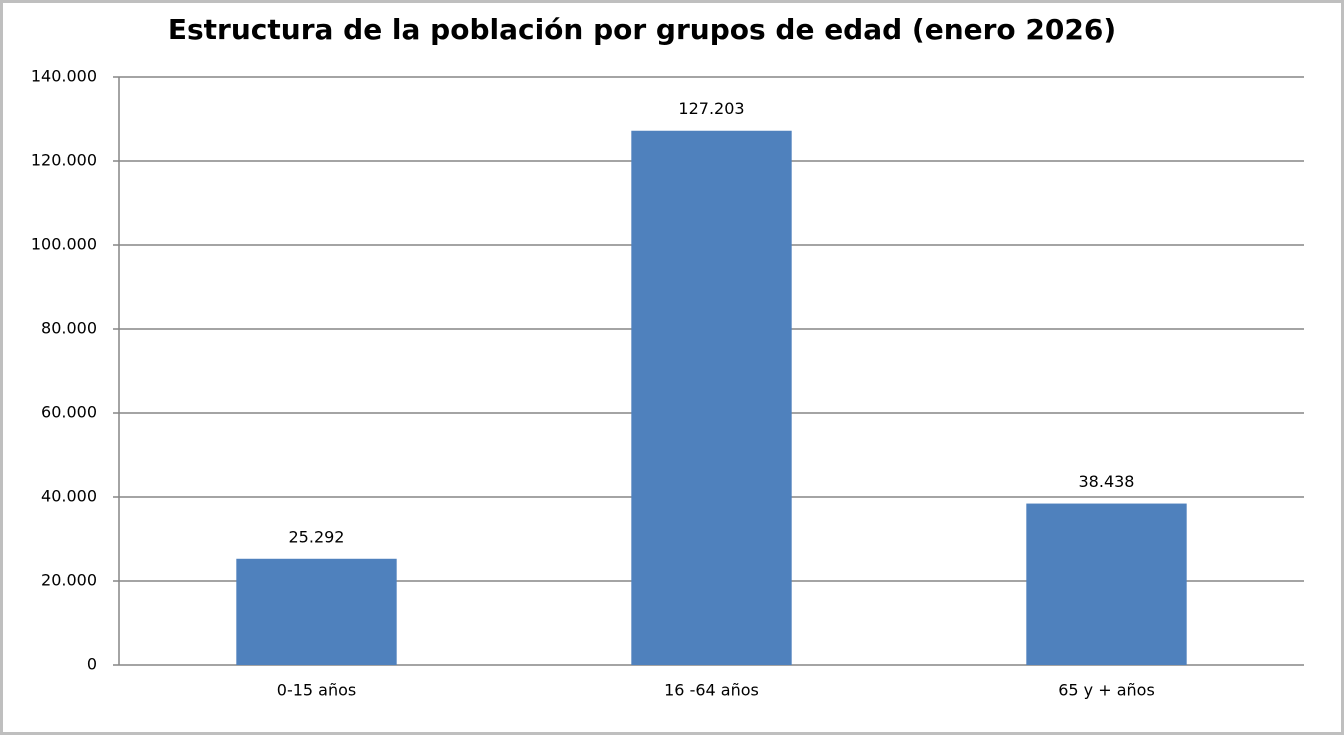  I want to click on y-tick-label: 40.000, so click(69, 496).